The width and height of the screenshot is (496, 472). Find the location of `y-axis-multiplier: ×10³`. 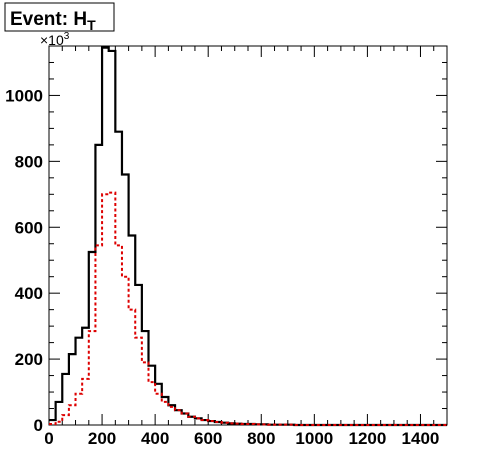

y-axis-multiplier: ×10³ is located at coordinates (55, 39).